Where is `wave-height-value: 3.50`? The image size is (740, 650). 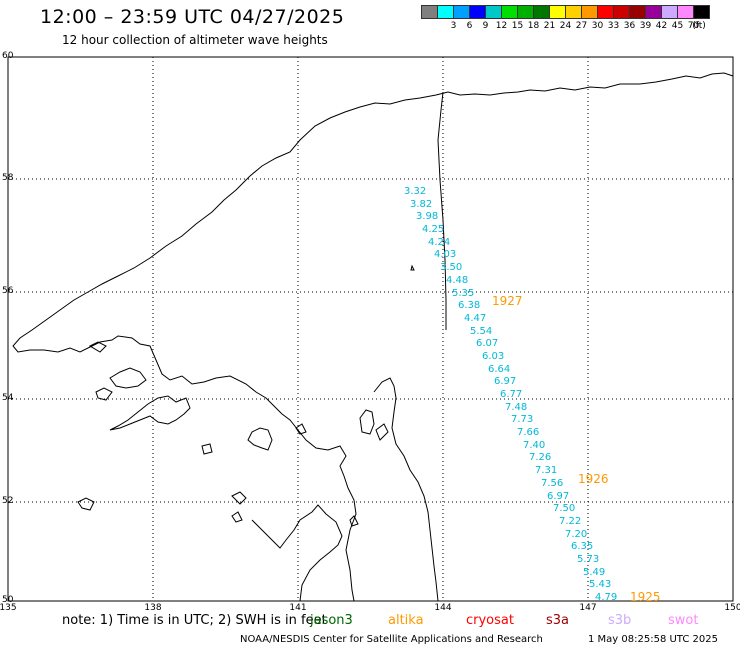
wave-height-value: 3.50 is located at coordinates (451, 267).